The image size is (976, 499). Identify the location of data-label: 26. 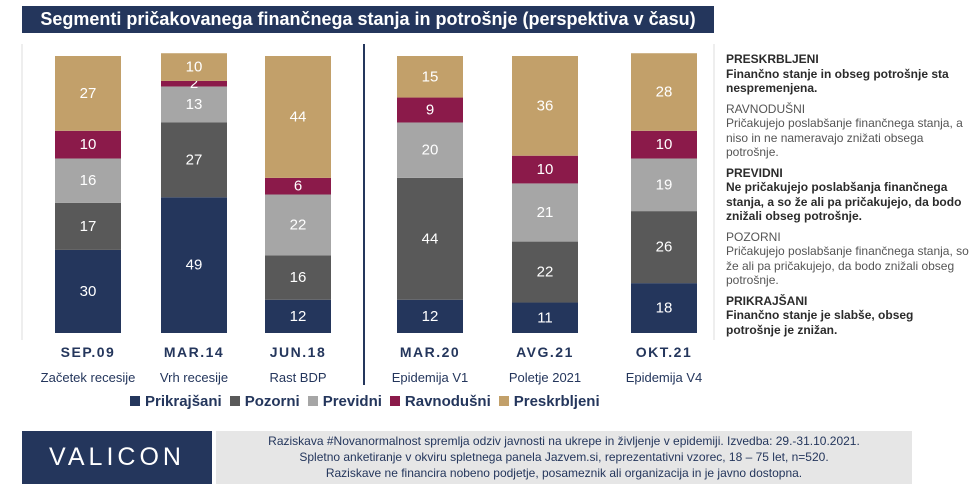
(664, 247).